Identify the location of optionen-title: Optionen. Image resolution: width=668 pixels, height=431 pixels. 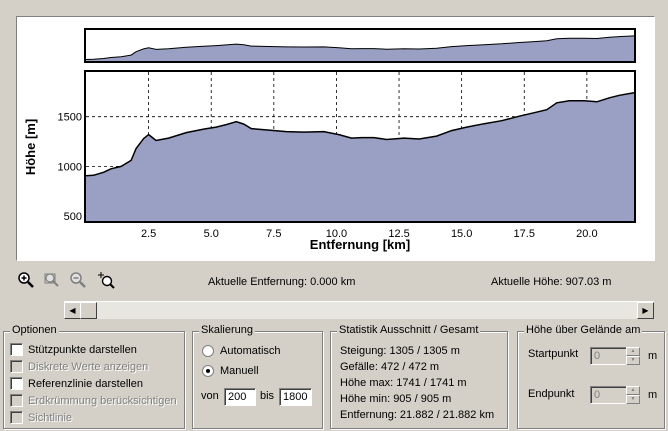
(34, 330).